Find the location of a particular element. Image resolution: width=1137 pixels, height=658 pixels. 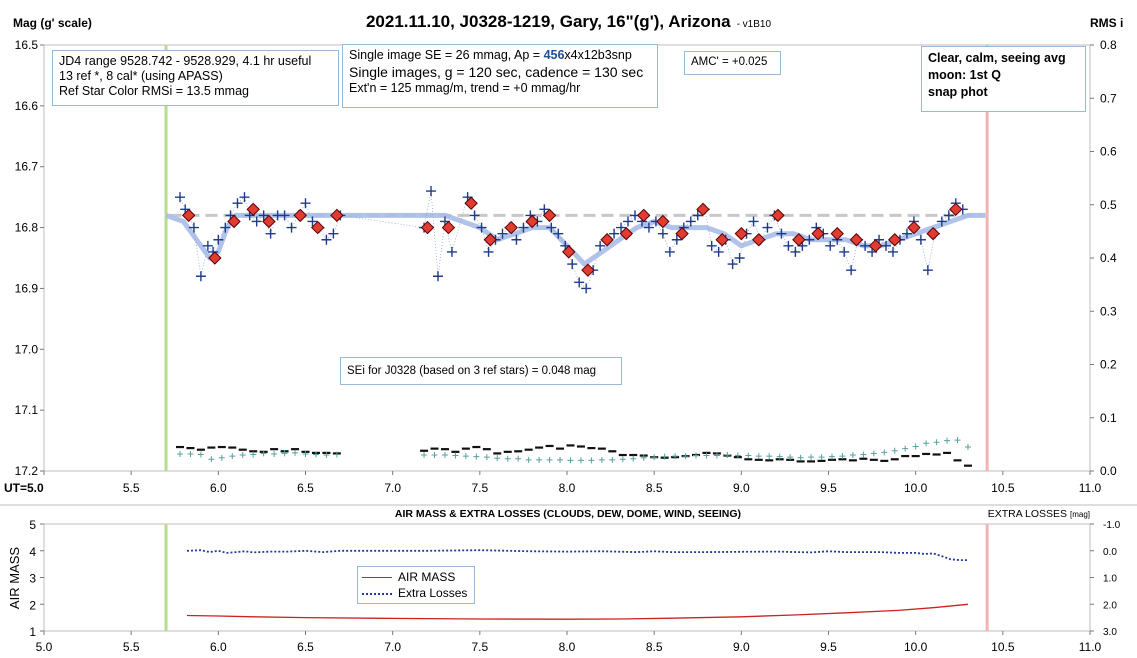

x-tick-label: 10.5 is located at coordinates (1003, 488).